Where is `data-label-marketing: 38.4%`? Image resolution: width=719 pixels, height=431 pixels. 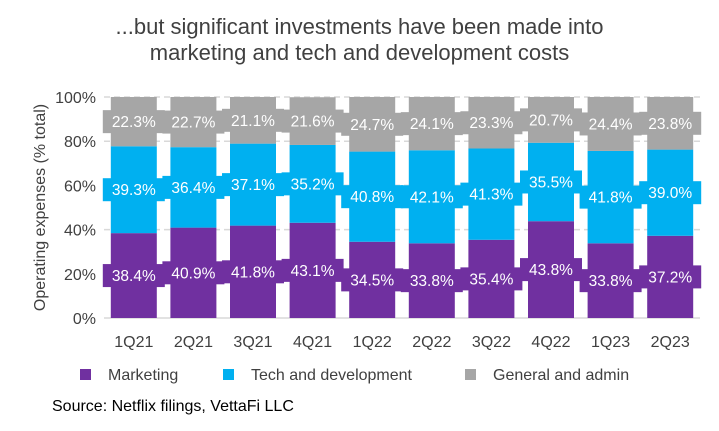
data-label-marketing: 38.4% is located at coordinates (134, 276).